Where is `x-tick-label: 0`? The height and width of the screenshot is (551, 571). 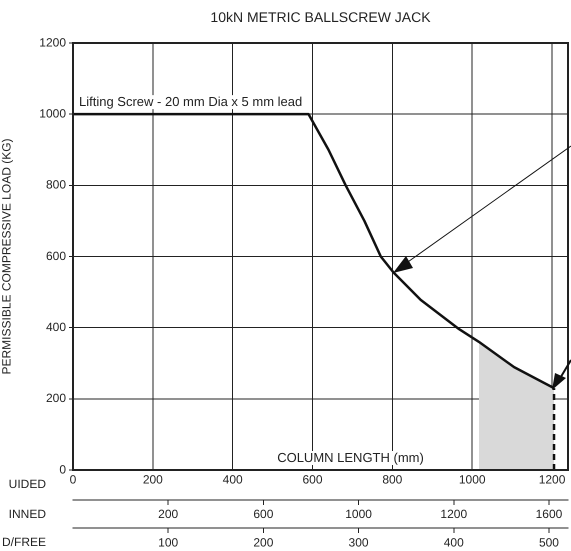 x-tick-label: 0 is located at coordinates (73, 479).